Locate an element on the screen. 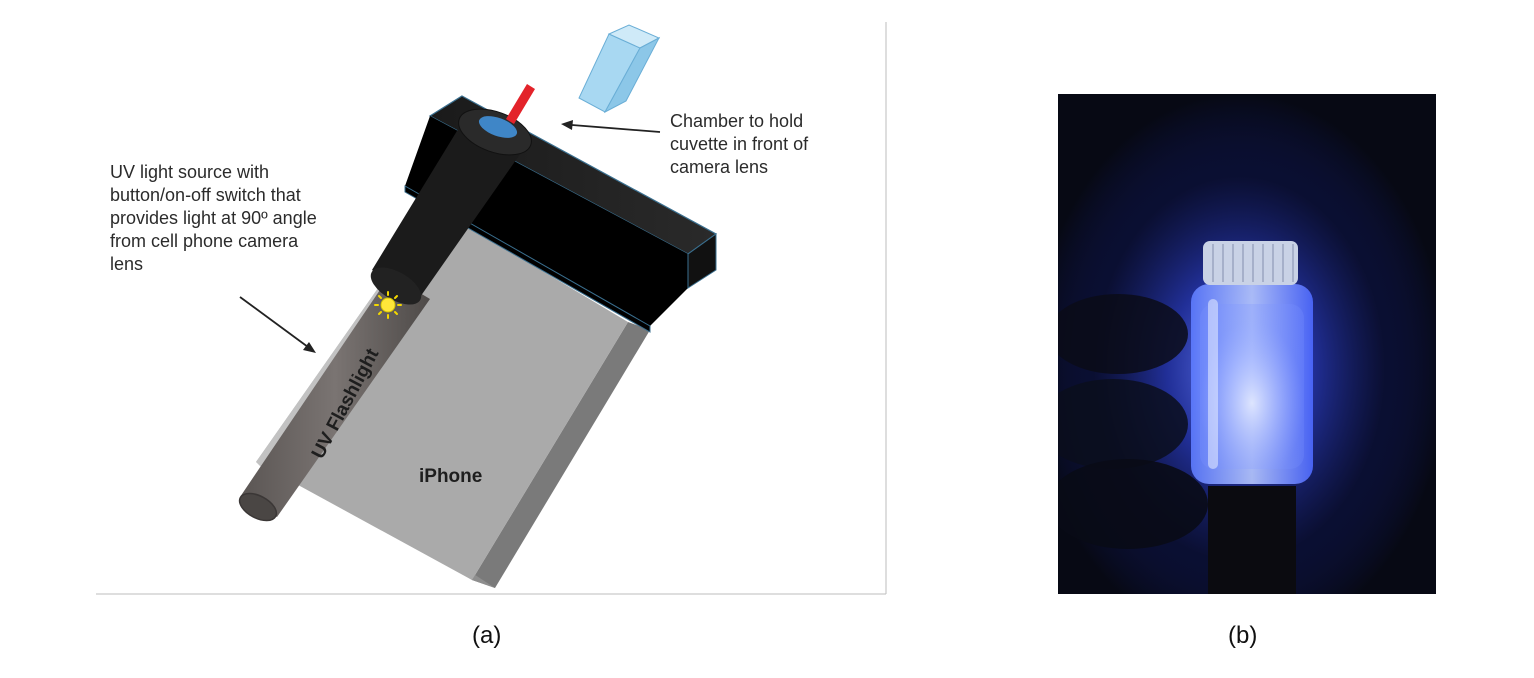 The width and height of the screenshot is (1534, 678). cuvette-side is located at coordinates (632, 75).